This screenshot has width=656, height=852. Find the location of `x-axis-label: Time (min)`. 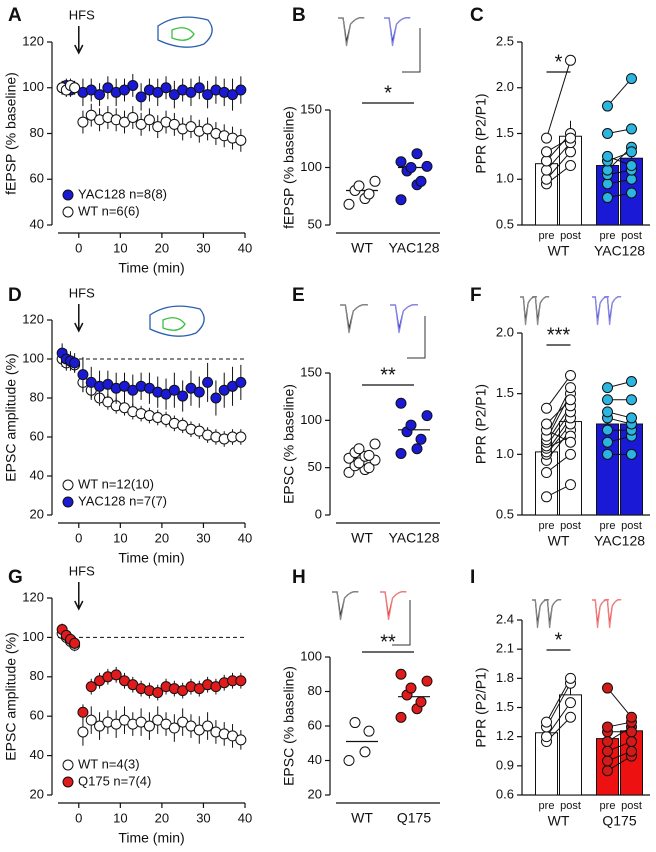

x-axis-label: Time (min) is located at coordinates (151, 838).